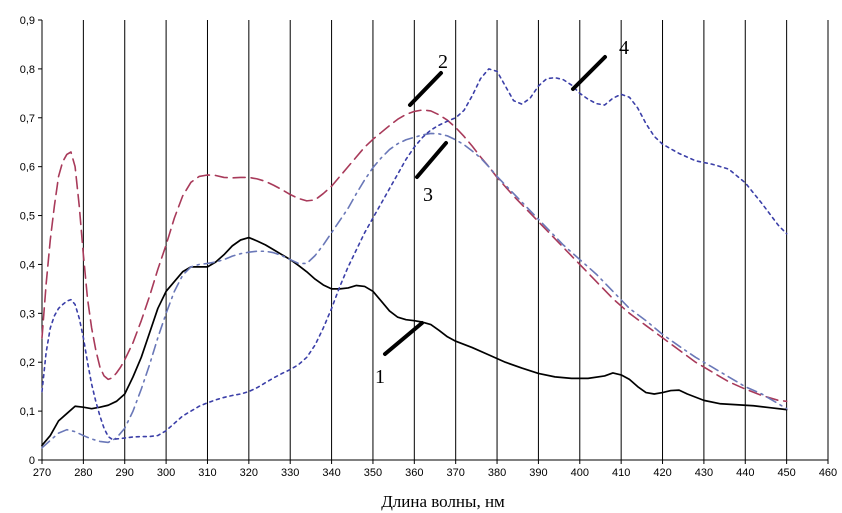  Describe the element at coordinates (42, 473) in the screenshot. I see `x-tick-label-270: 270` at that location.